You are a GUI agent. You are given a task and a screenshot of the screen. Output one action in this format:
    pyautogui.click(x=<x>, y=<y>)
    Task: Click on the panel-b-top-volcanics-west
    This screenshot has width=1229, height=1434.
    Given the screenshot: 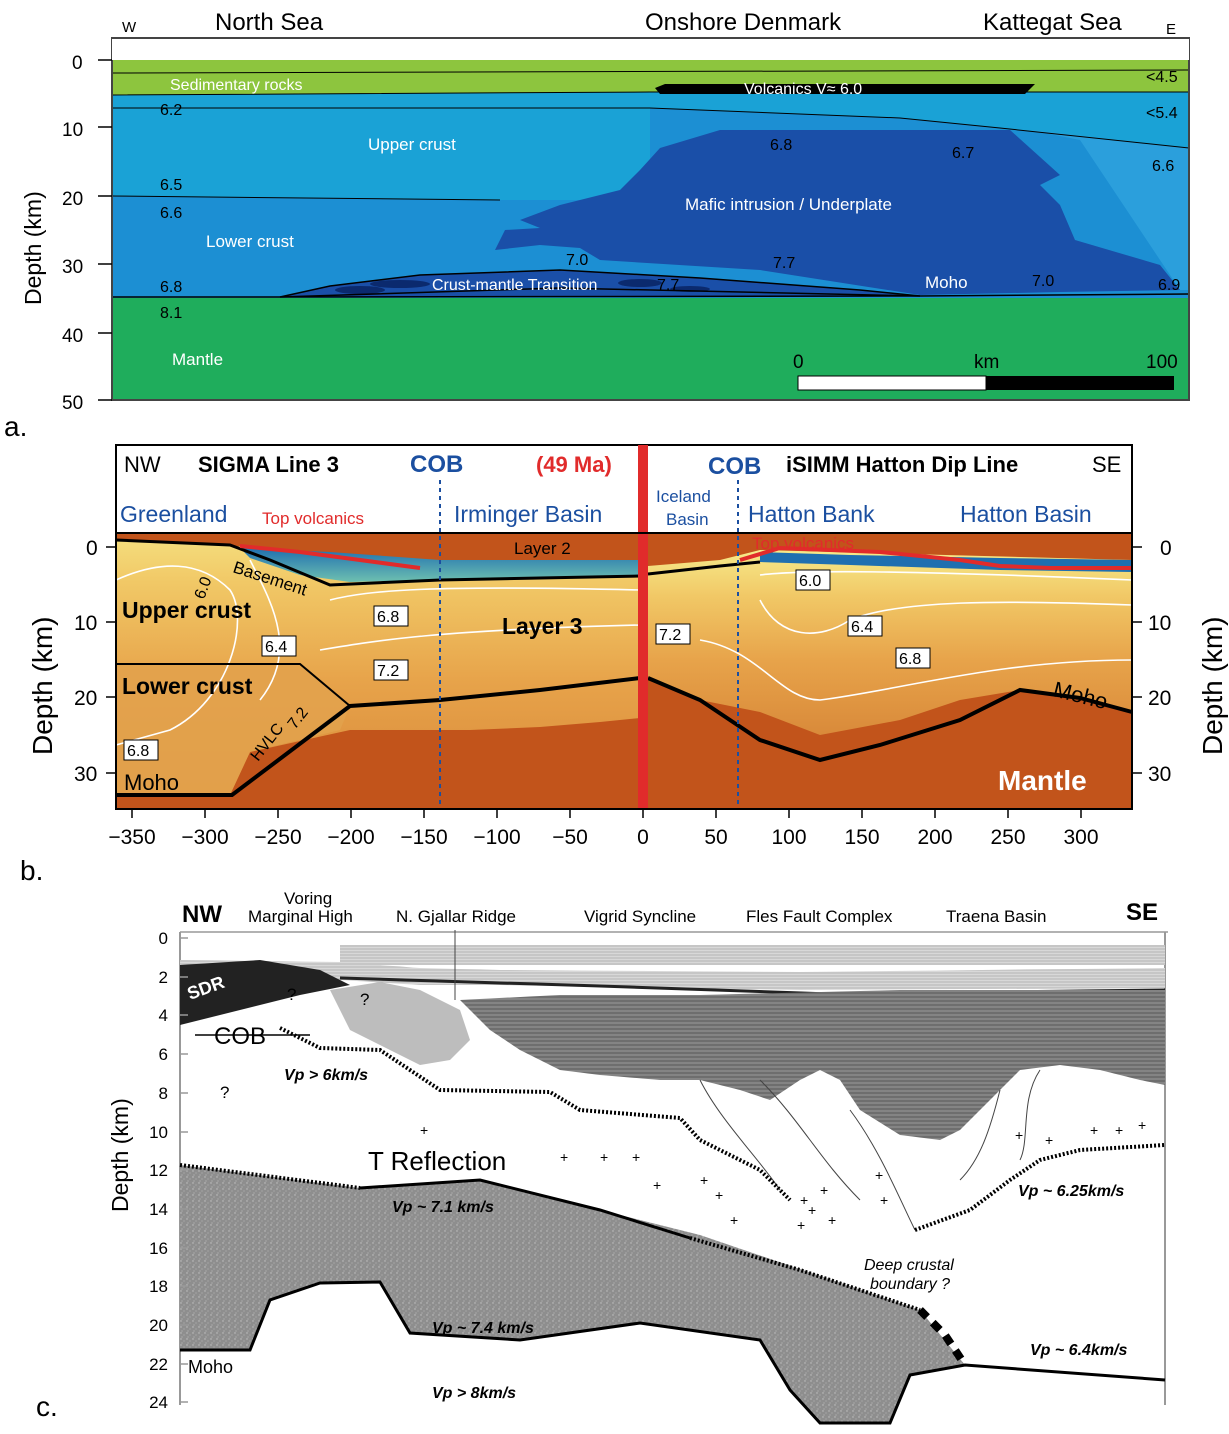 What is the action you would take?
    pyautogui.click(x=330, y=557)
    